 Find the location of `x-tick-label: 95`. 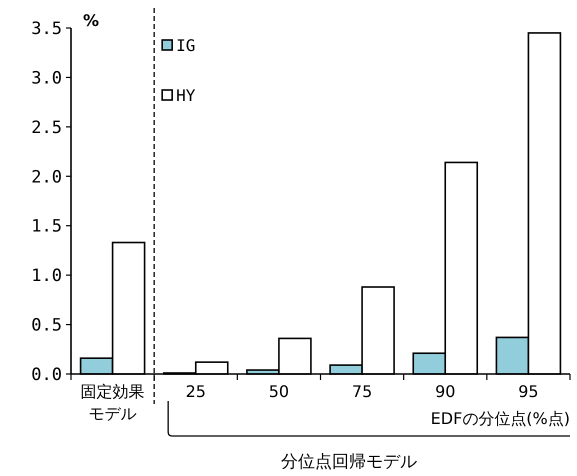

x-tick-label: 95 is located at coordinates (528, 391).